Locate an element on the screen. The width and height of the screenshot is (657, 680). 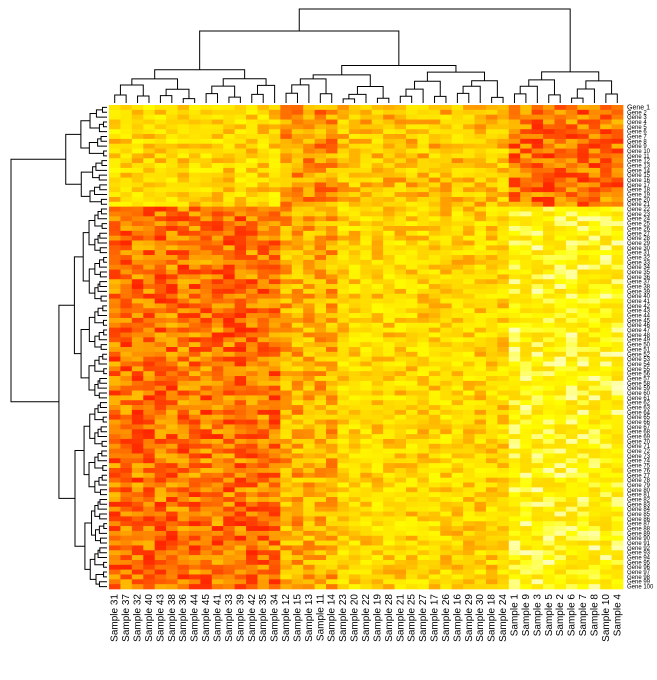
row-label: Gene 100 is located at coordinates (640, 588).